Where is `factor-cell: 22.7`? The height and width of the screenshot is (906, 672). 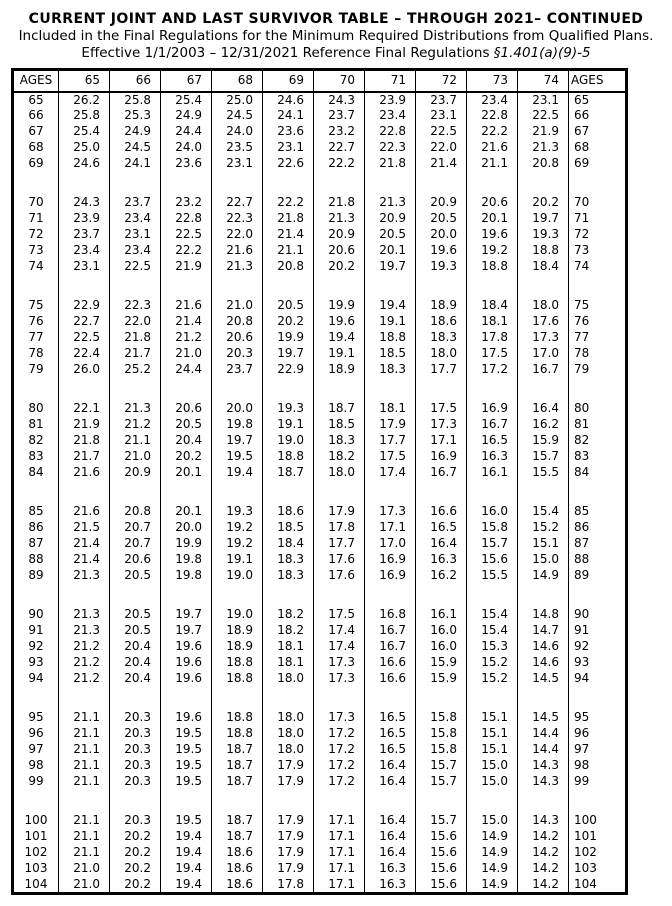 factor-cell: 22.7 is located at coordinates (339, 147).